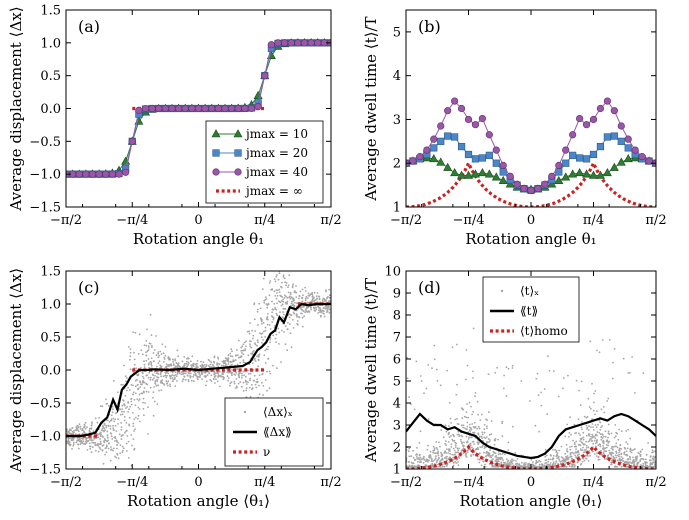  What do you see at coordinates (89, 26) in the screenshot?
I see `panel-label: (a)` at bounding box center [89, 26].